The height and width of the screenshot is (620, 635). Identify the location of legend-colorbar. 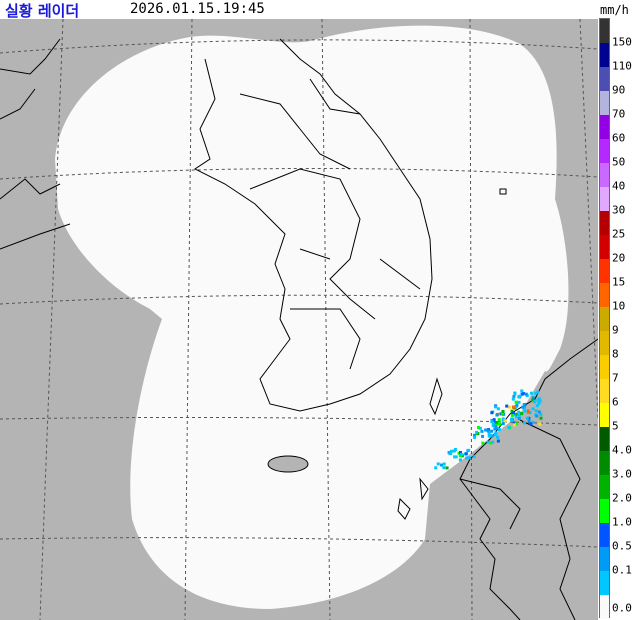
(604, 318).